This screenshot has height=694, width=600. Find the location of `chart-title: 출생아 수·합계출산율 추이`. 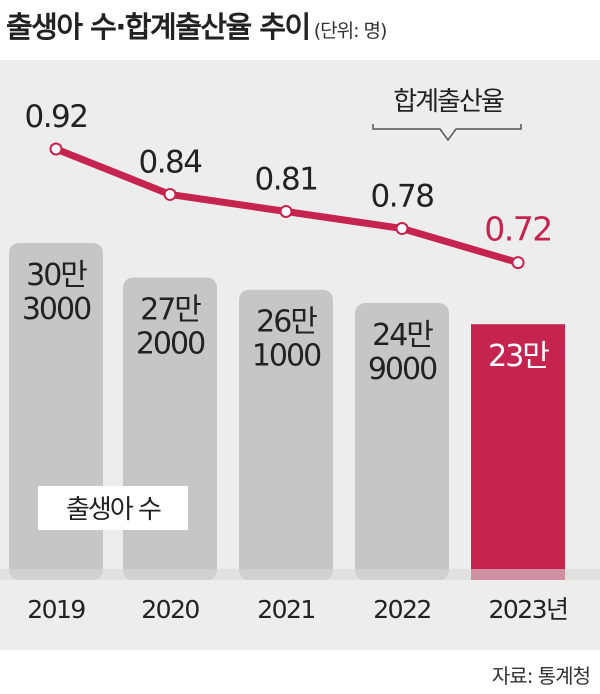

chart-title: 출생아 수·합계출산율 추이 is located at coordinates (158, 27).